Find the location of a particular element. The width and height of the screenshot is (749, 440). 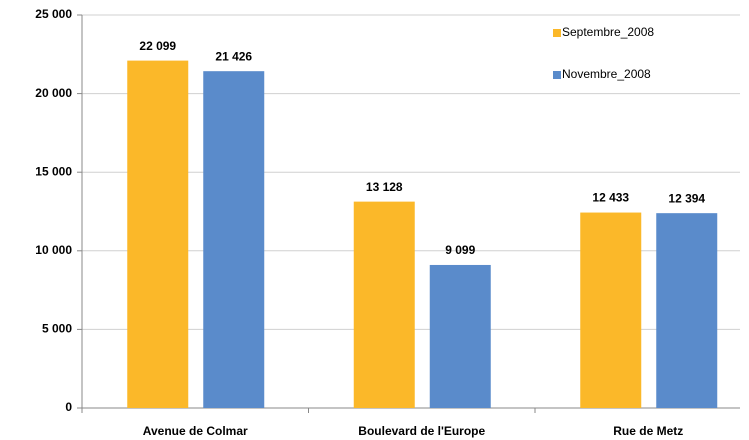

value-label: 12 394 is located at coordinates (686, 198).